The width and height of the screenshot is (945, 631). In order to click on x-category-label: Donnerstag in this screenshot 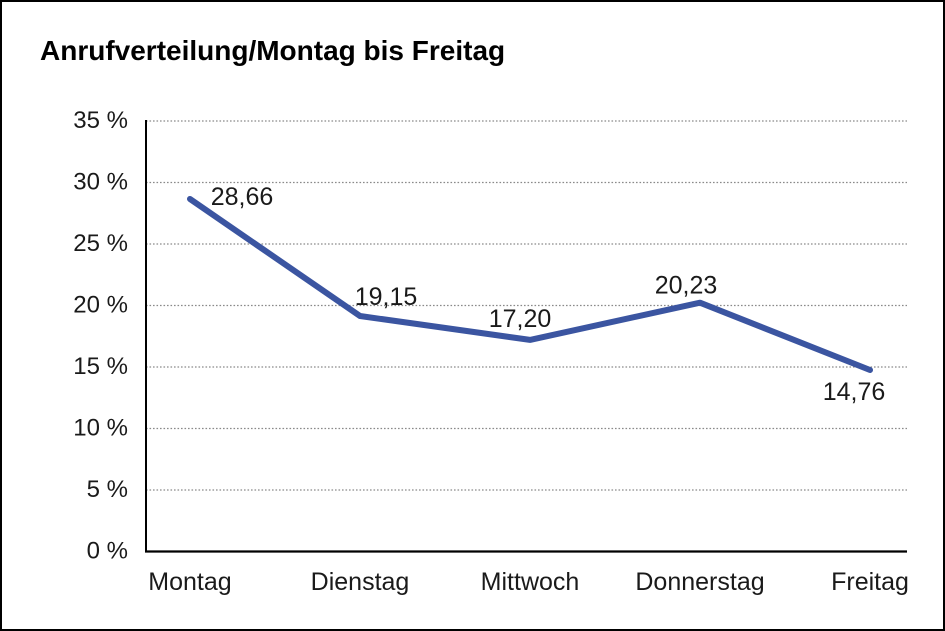, I will do `click(699, 582)`.